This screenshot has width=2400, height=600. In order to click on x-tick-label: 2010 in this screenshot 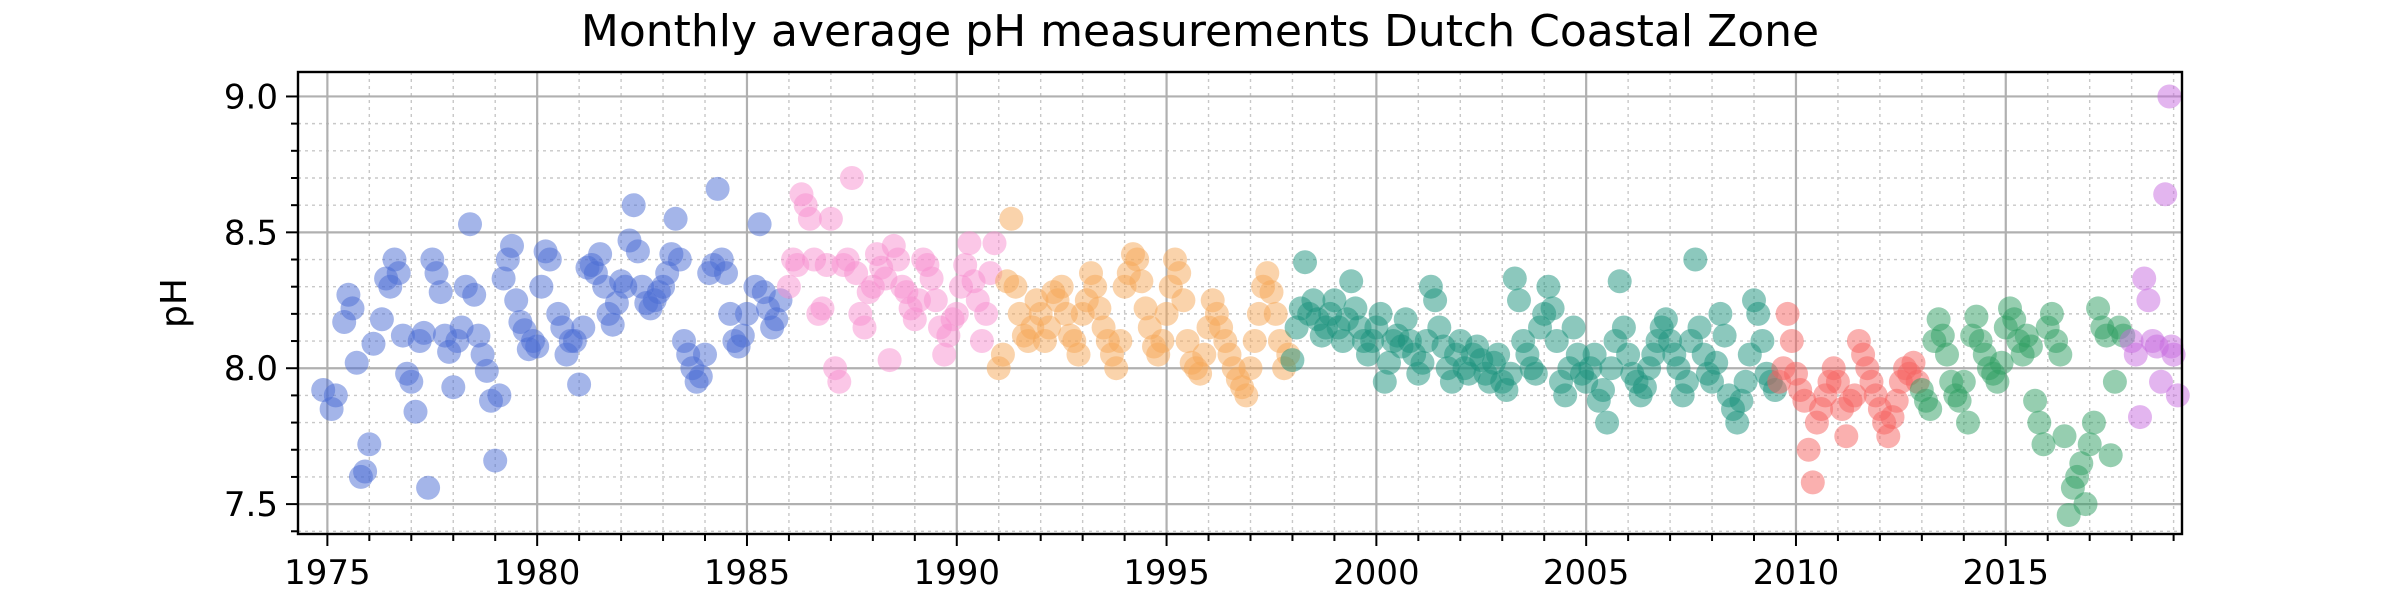, I will do `click(1796, 573)`.